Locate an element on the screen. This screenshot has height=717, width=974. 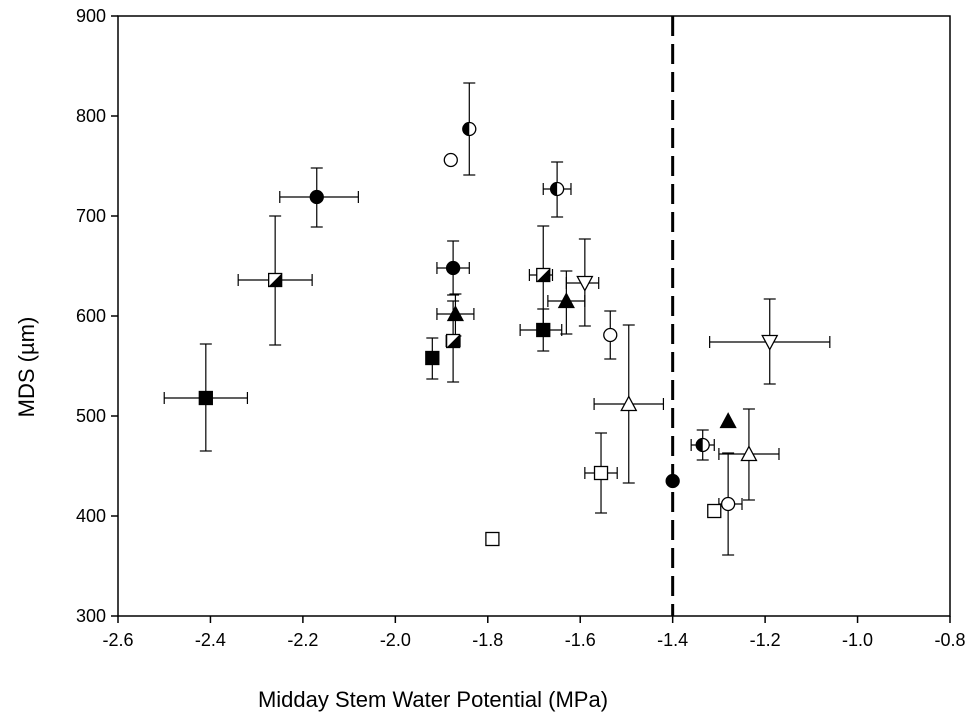
y-axis-title: MDS (µm) is located at coordinates (26, 367).